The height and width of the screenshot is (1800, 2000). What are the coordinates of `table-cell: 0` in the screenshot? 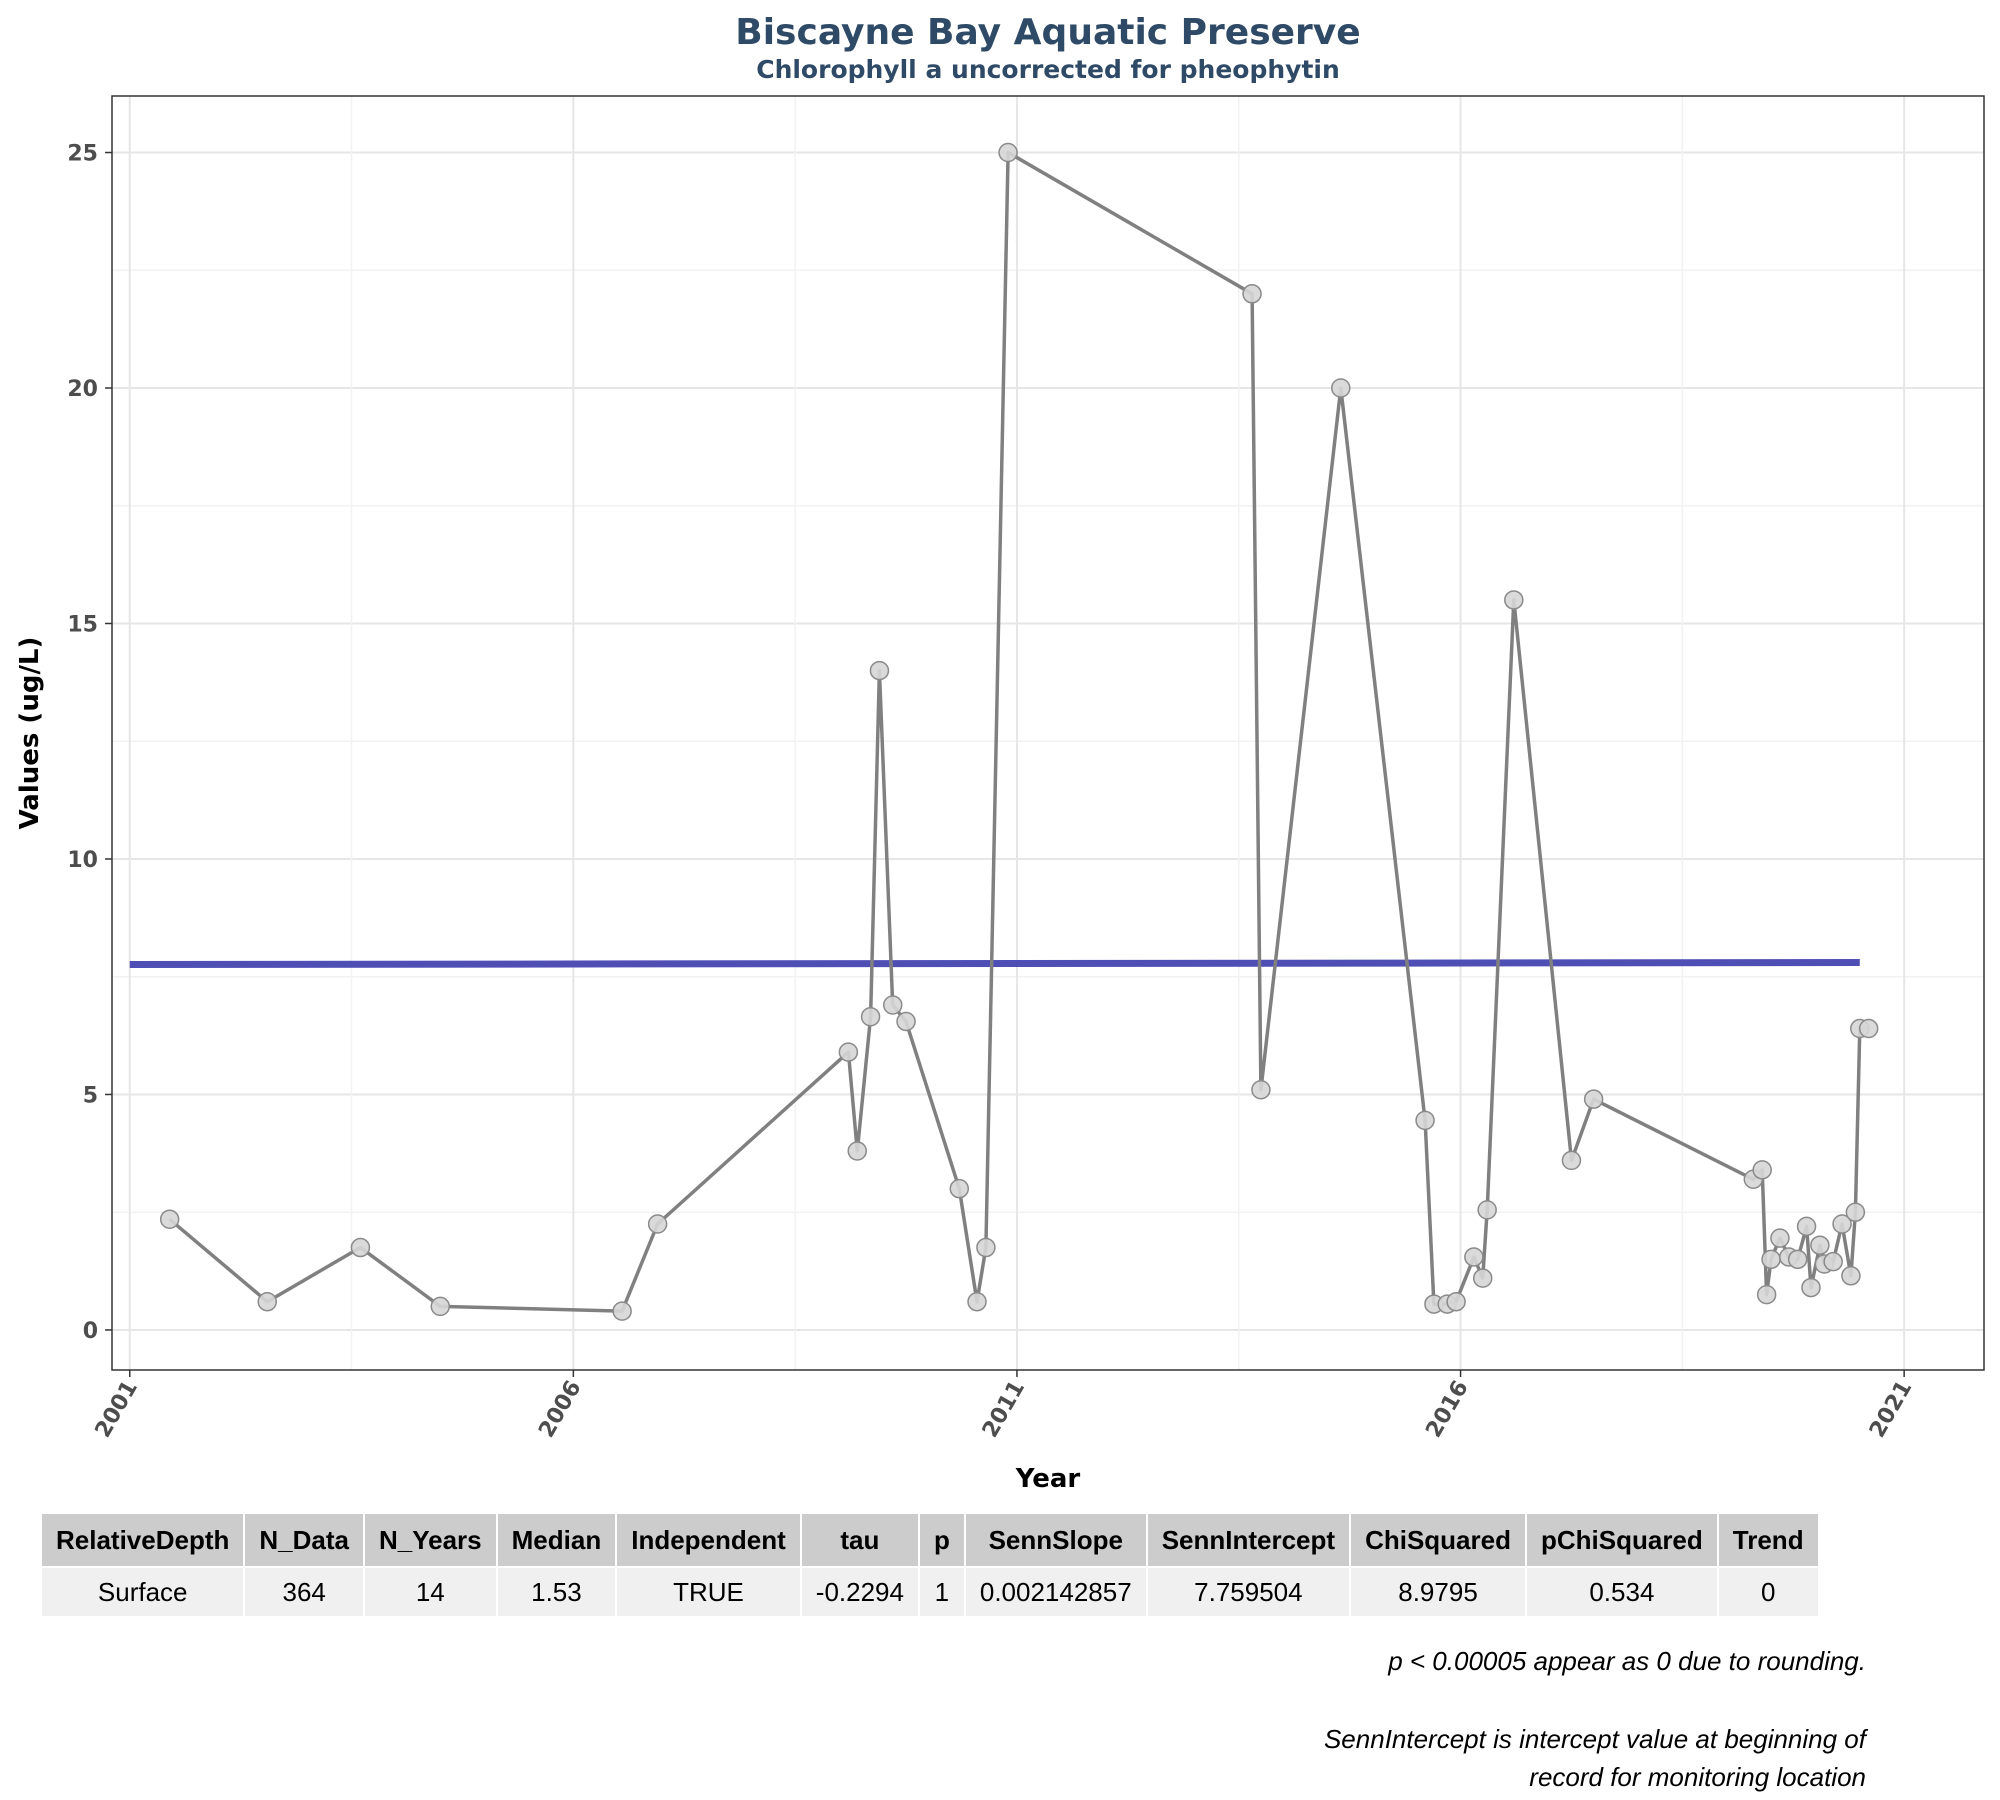 It's located at (1768, 1592).